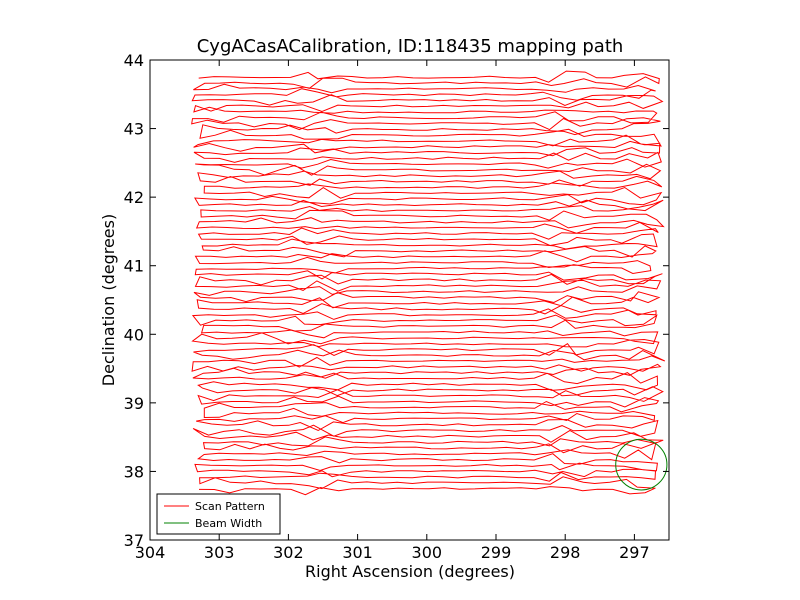 Image resolution: width=800 pixels, height=600 pixels. Describe the element at coordinates (219, 552) in the screenshot. I see `x-tick-label: 303` at that location.